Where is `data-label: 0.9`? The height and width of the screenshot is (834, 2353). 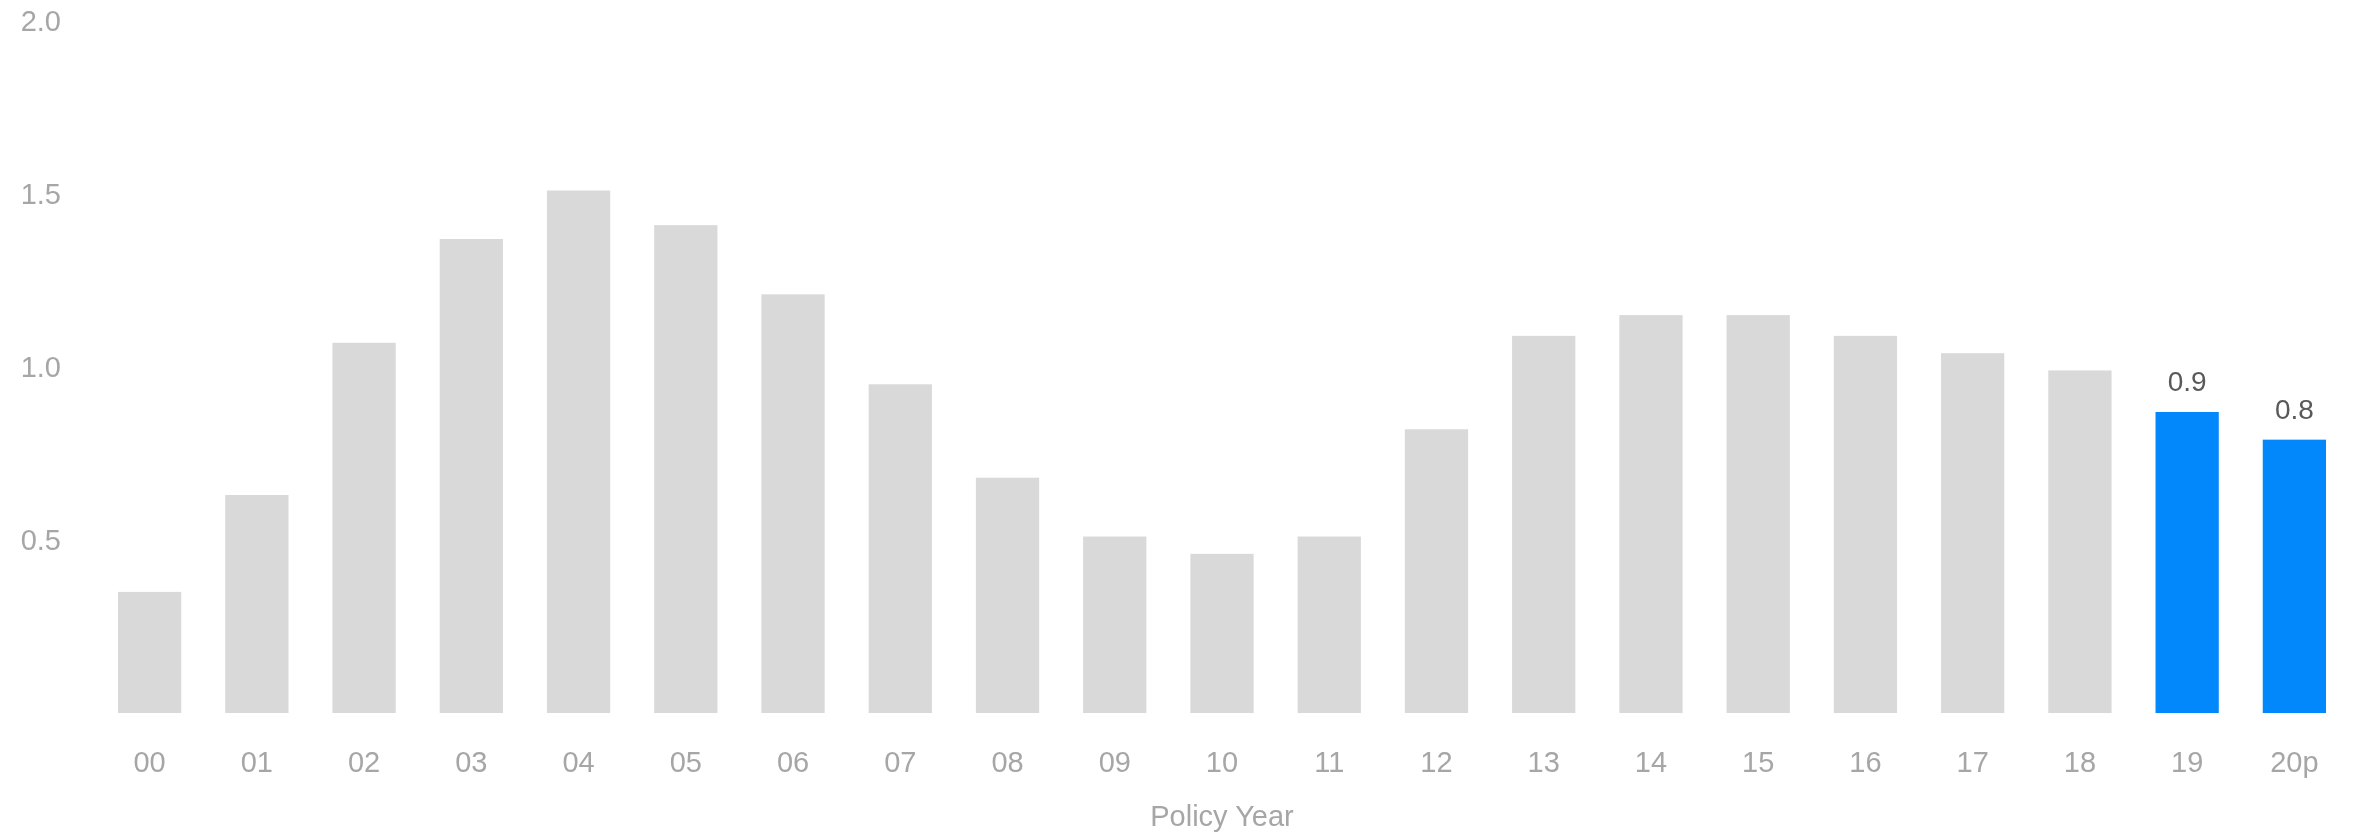
data-label: 0.9 is located at coordinates (2187, 381).